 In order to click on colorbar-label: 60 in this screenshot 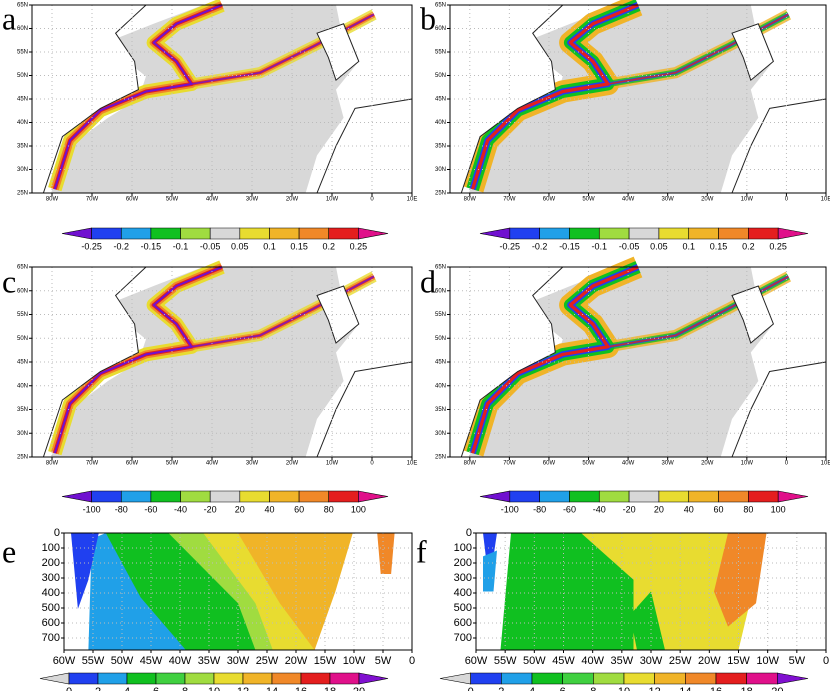, I will do `click(719, 509)`.